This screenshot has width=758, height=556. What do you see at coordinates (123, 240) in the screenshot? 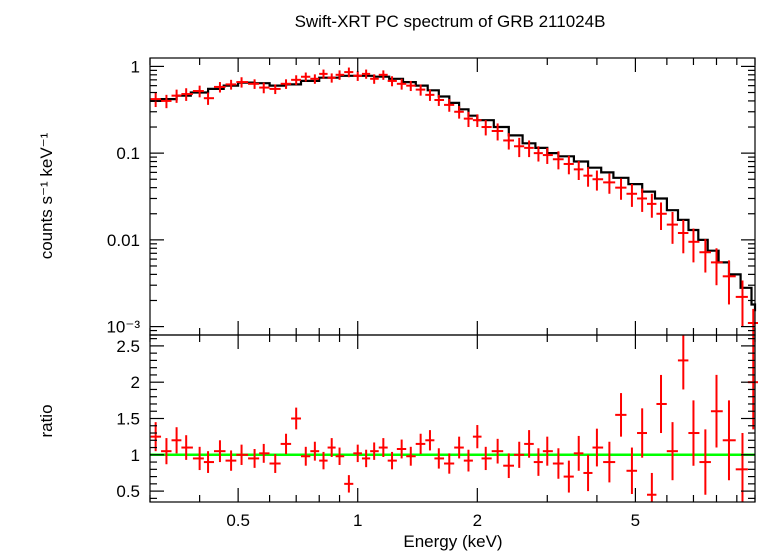
I see `y-tick-label: 0.01` at bounding box center [123, 240].